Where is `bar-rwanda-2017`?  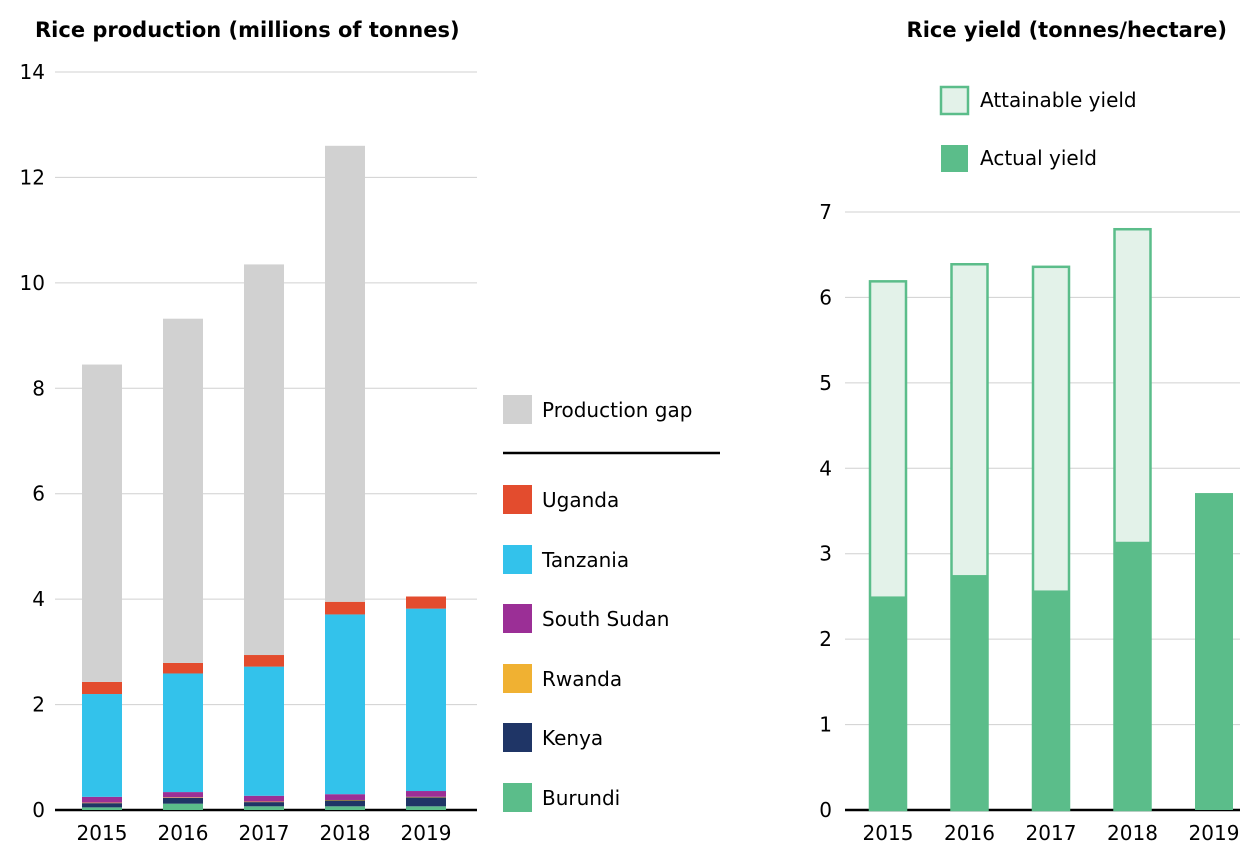
bar-rwanda-2017 is located at coordinates (264, 802).